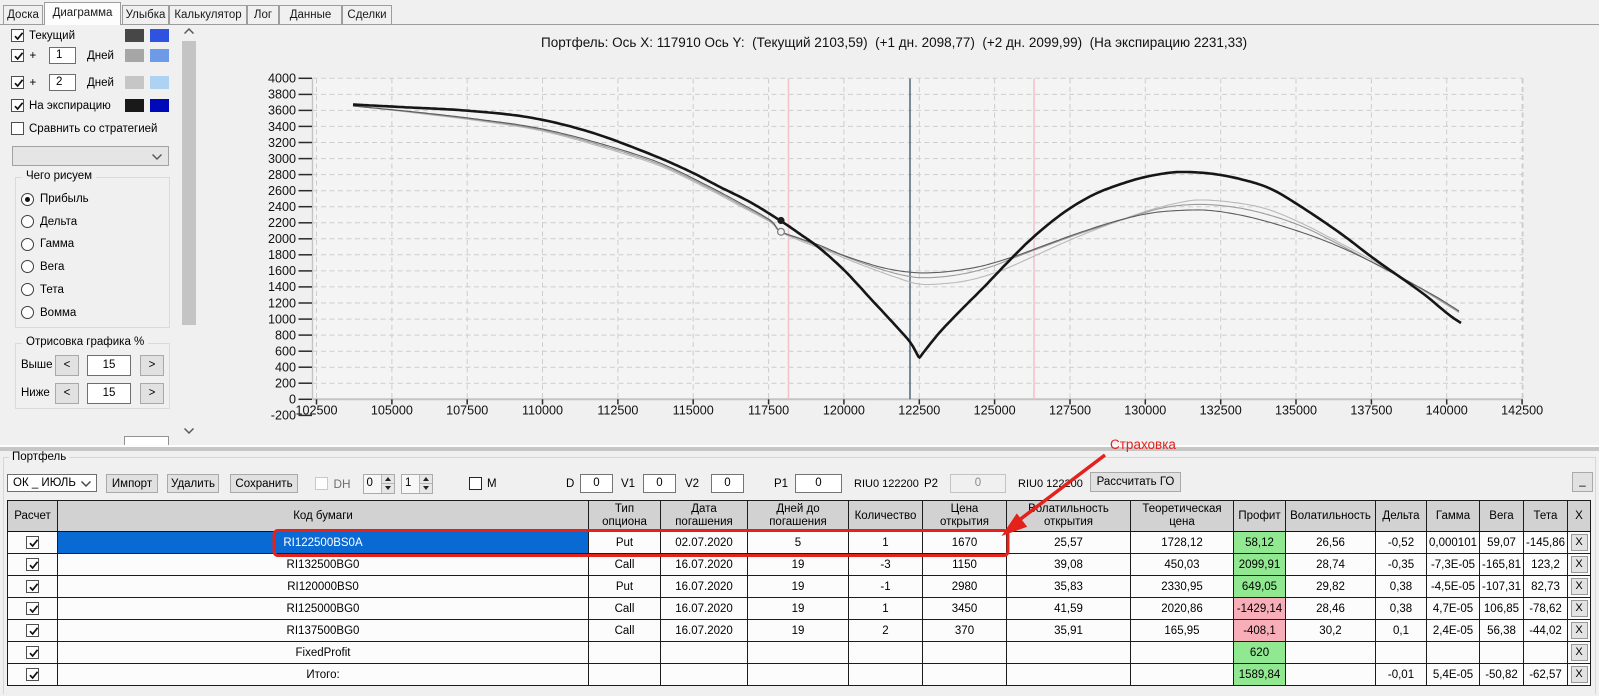  What do you see at coordinates (282, 191) in the screenshot?
I see `svg-text: 2600` at bounding box center [282, 191].